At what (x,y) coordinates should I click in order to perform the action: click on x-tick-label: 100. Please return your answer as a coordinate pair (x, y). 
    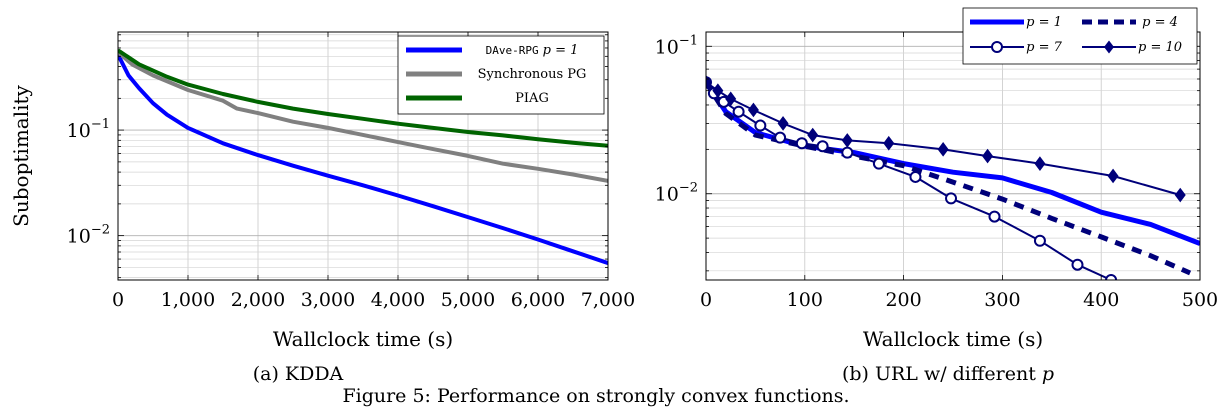
    Looking at the image, I should click on (805, 300).